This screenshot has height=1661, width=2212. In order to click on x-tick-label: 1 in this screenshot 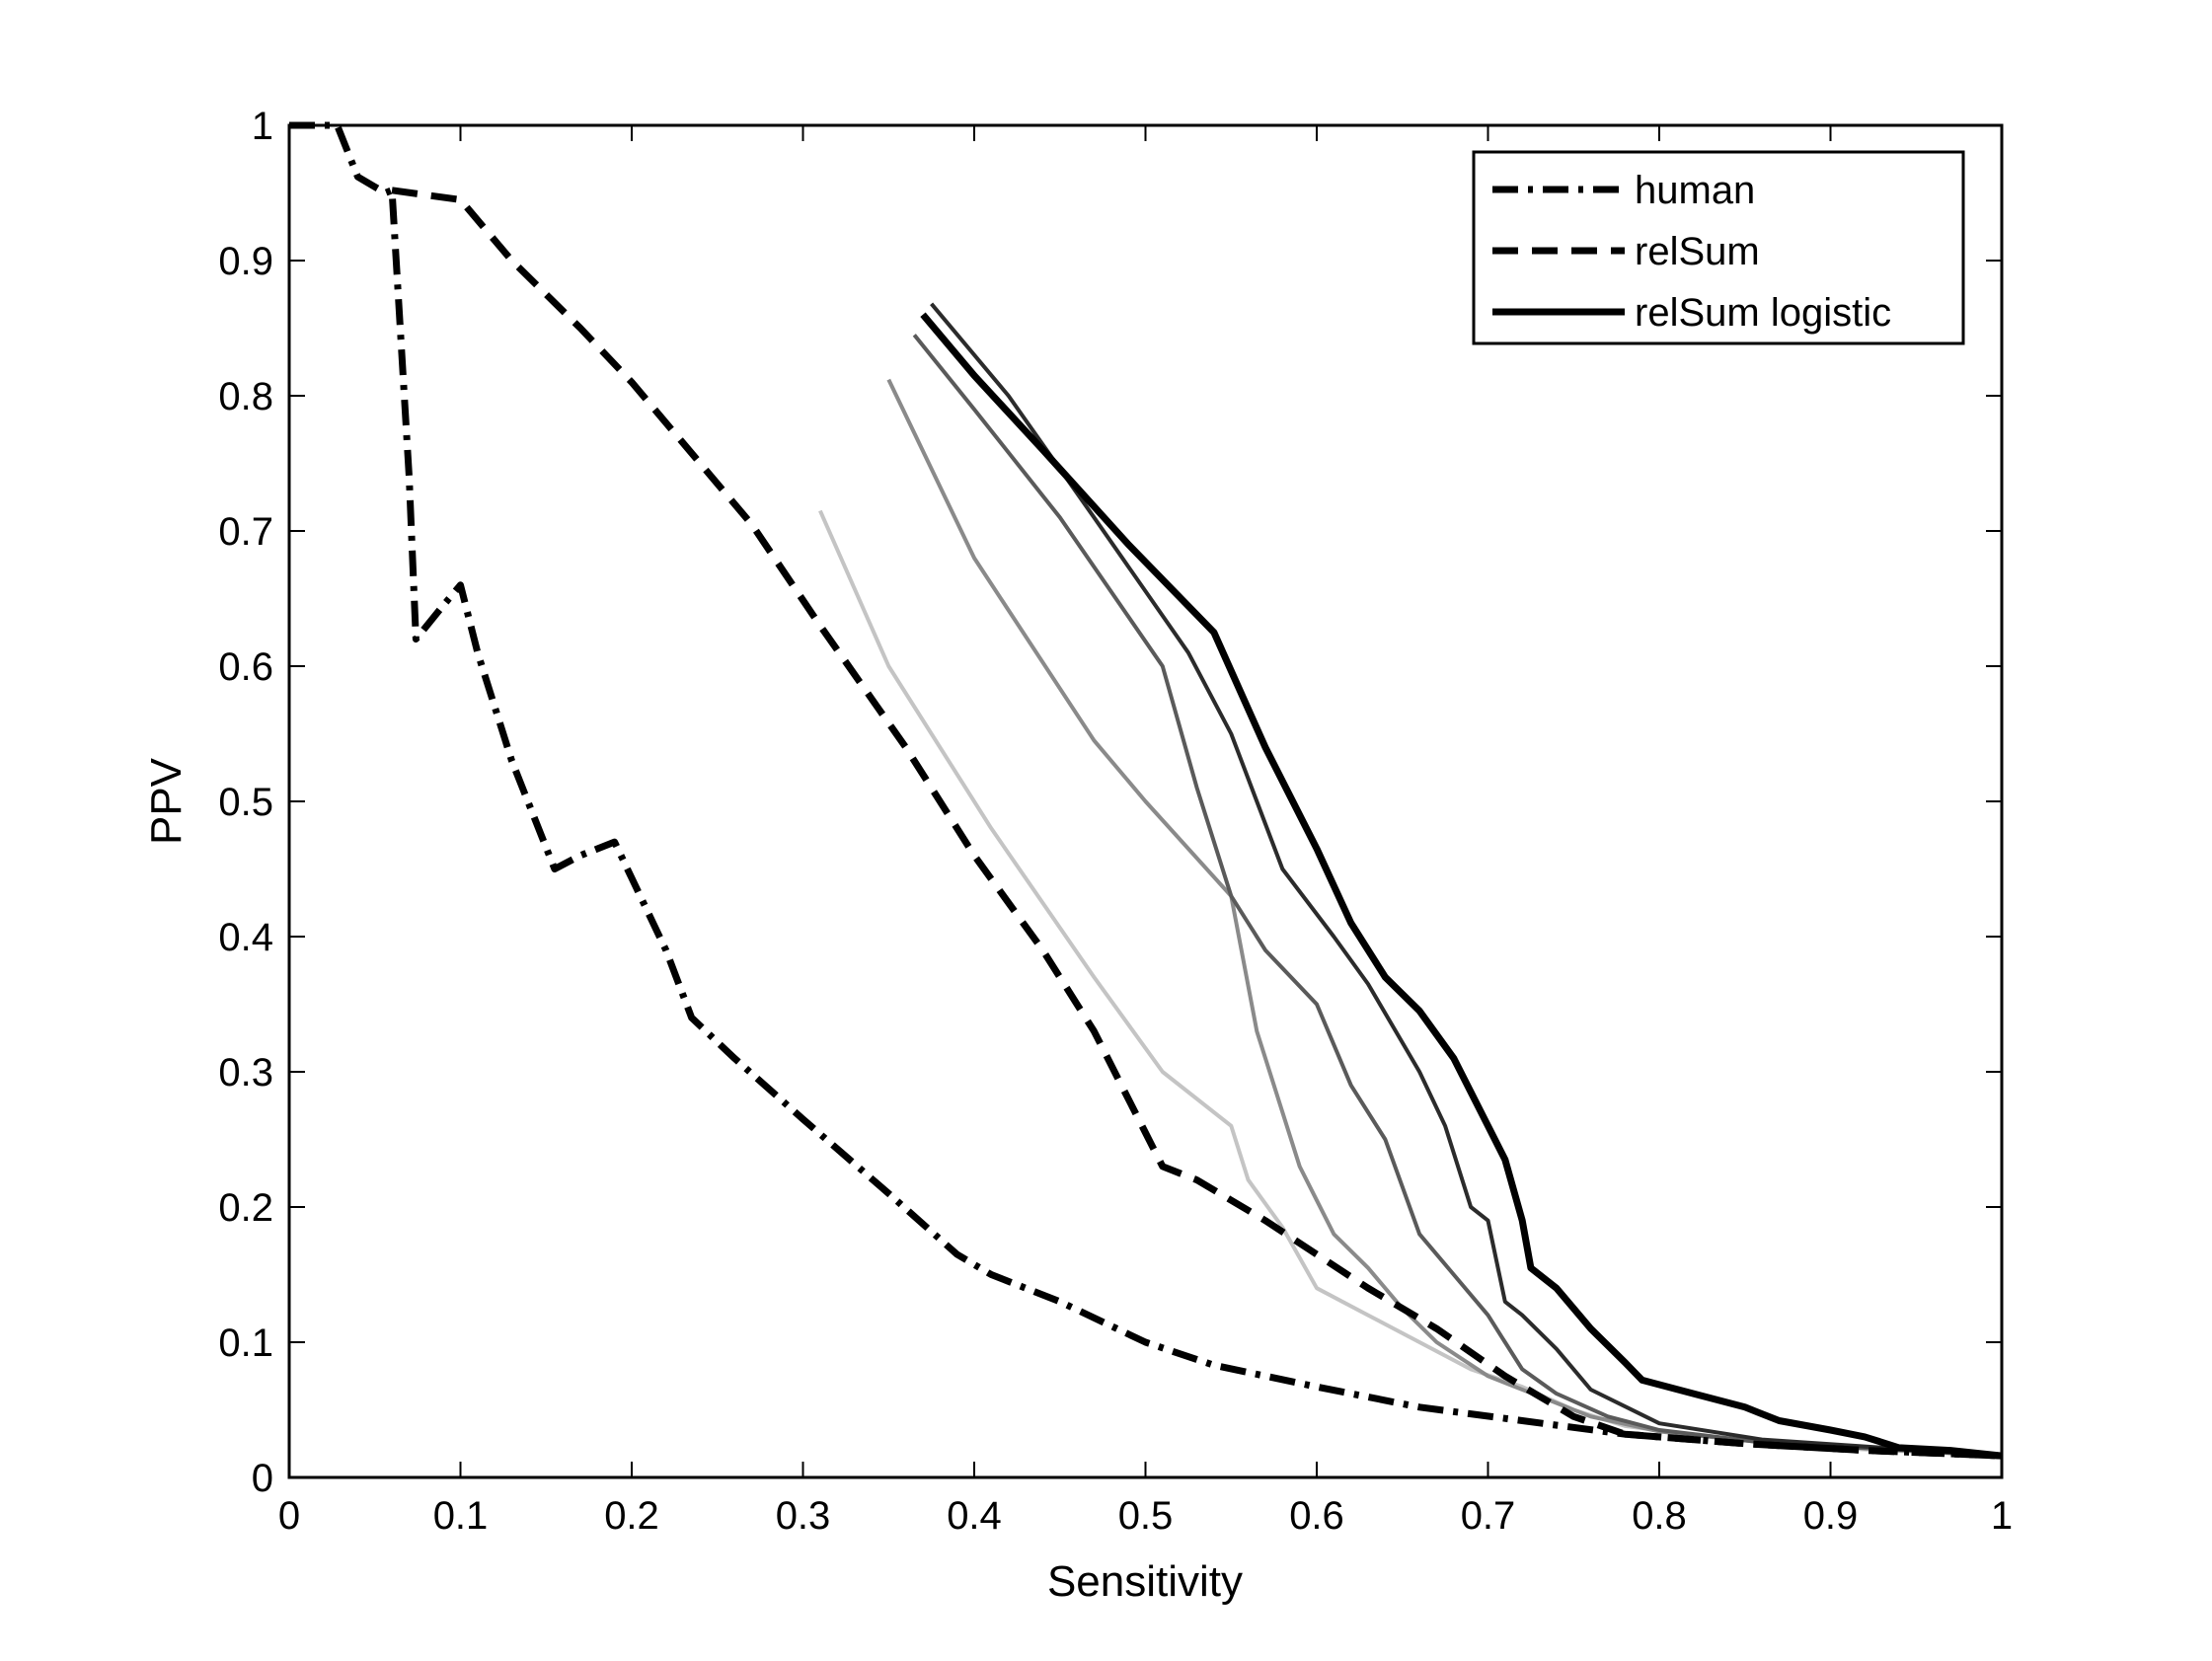, I will do `click(2002, 1516)`.